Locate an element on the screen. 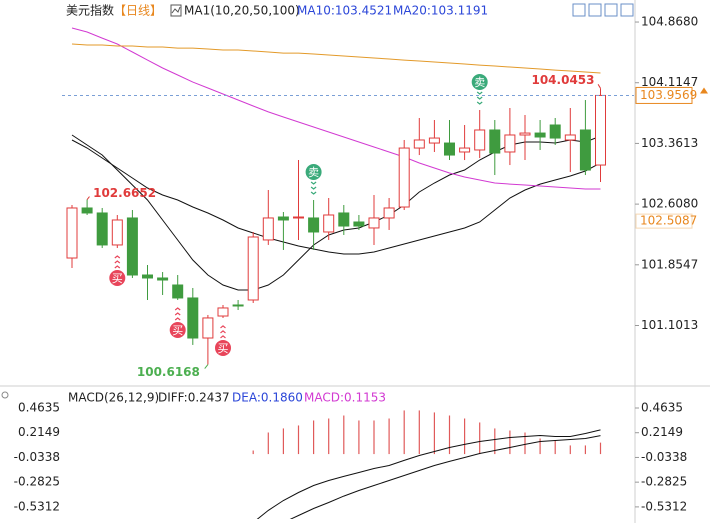  dea-line is located at coordinates (445, 477).